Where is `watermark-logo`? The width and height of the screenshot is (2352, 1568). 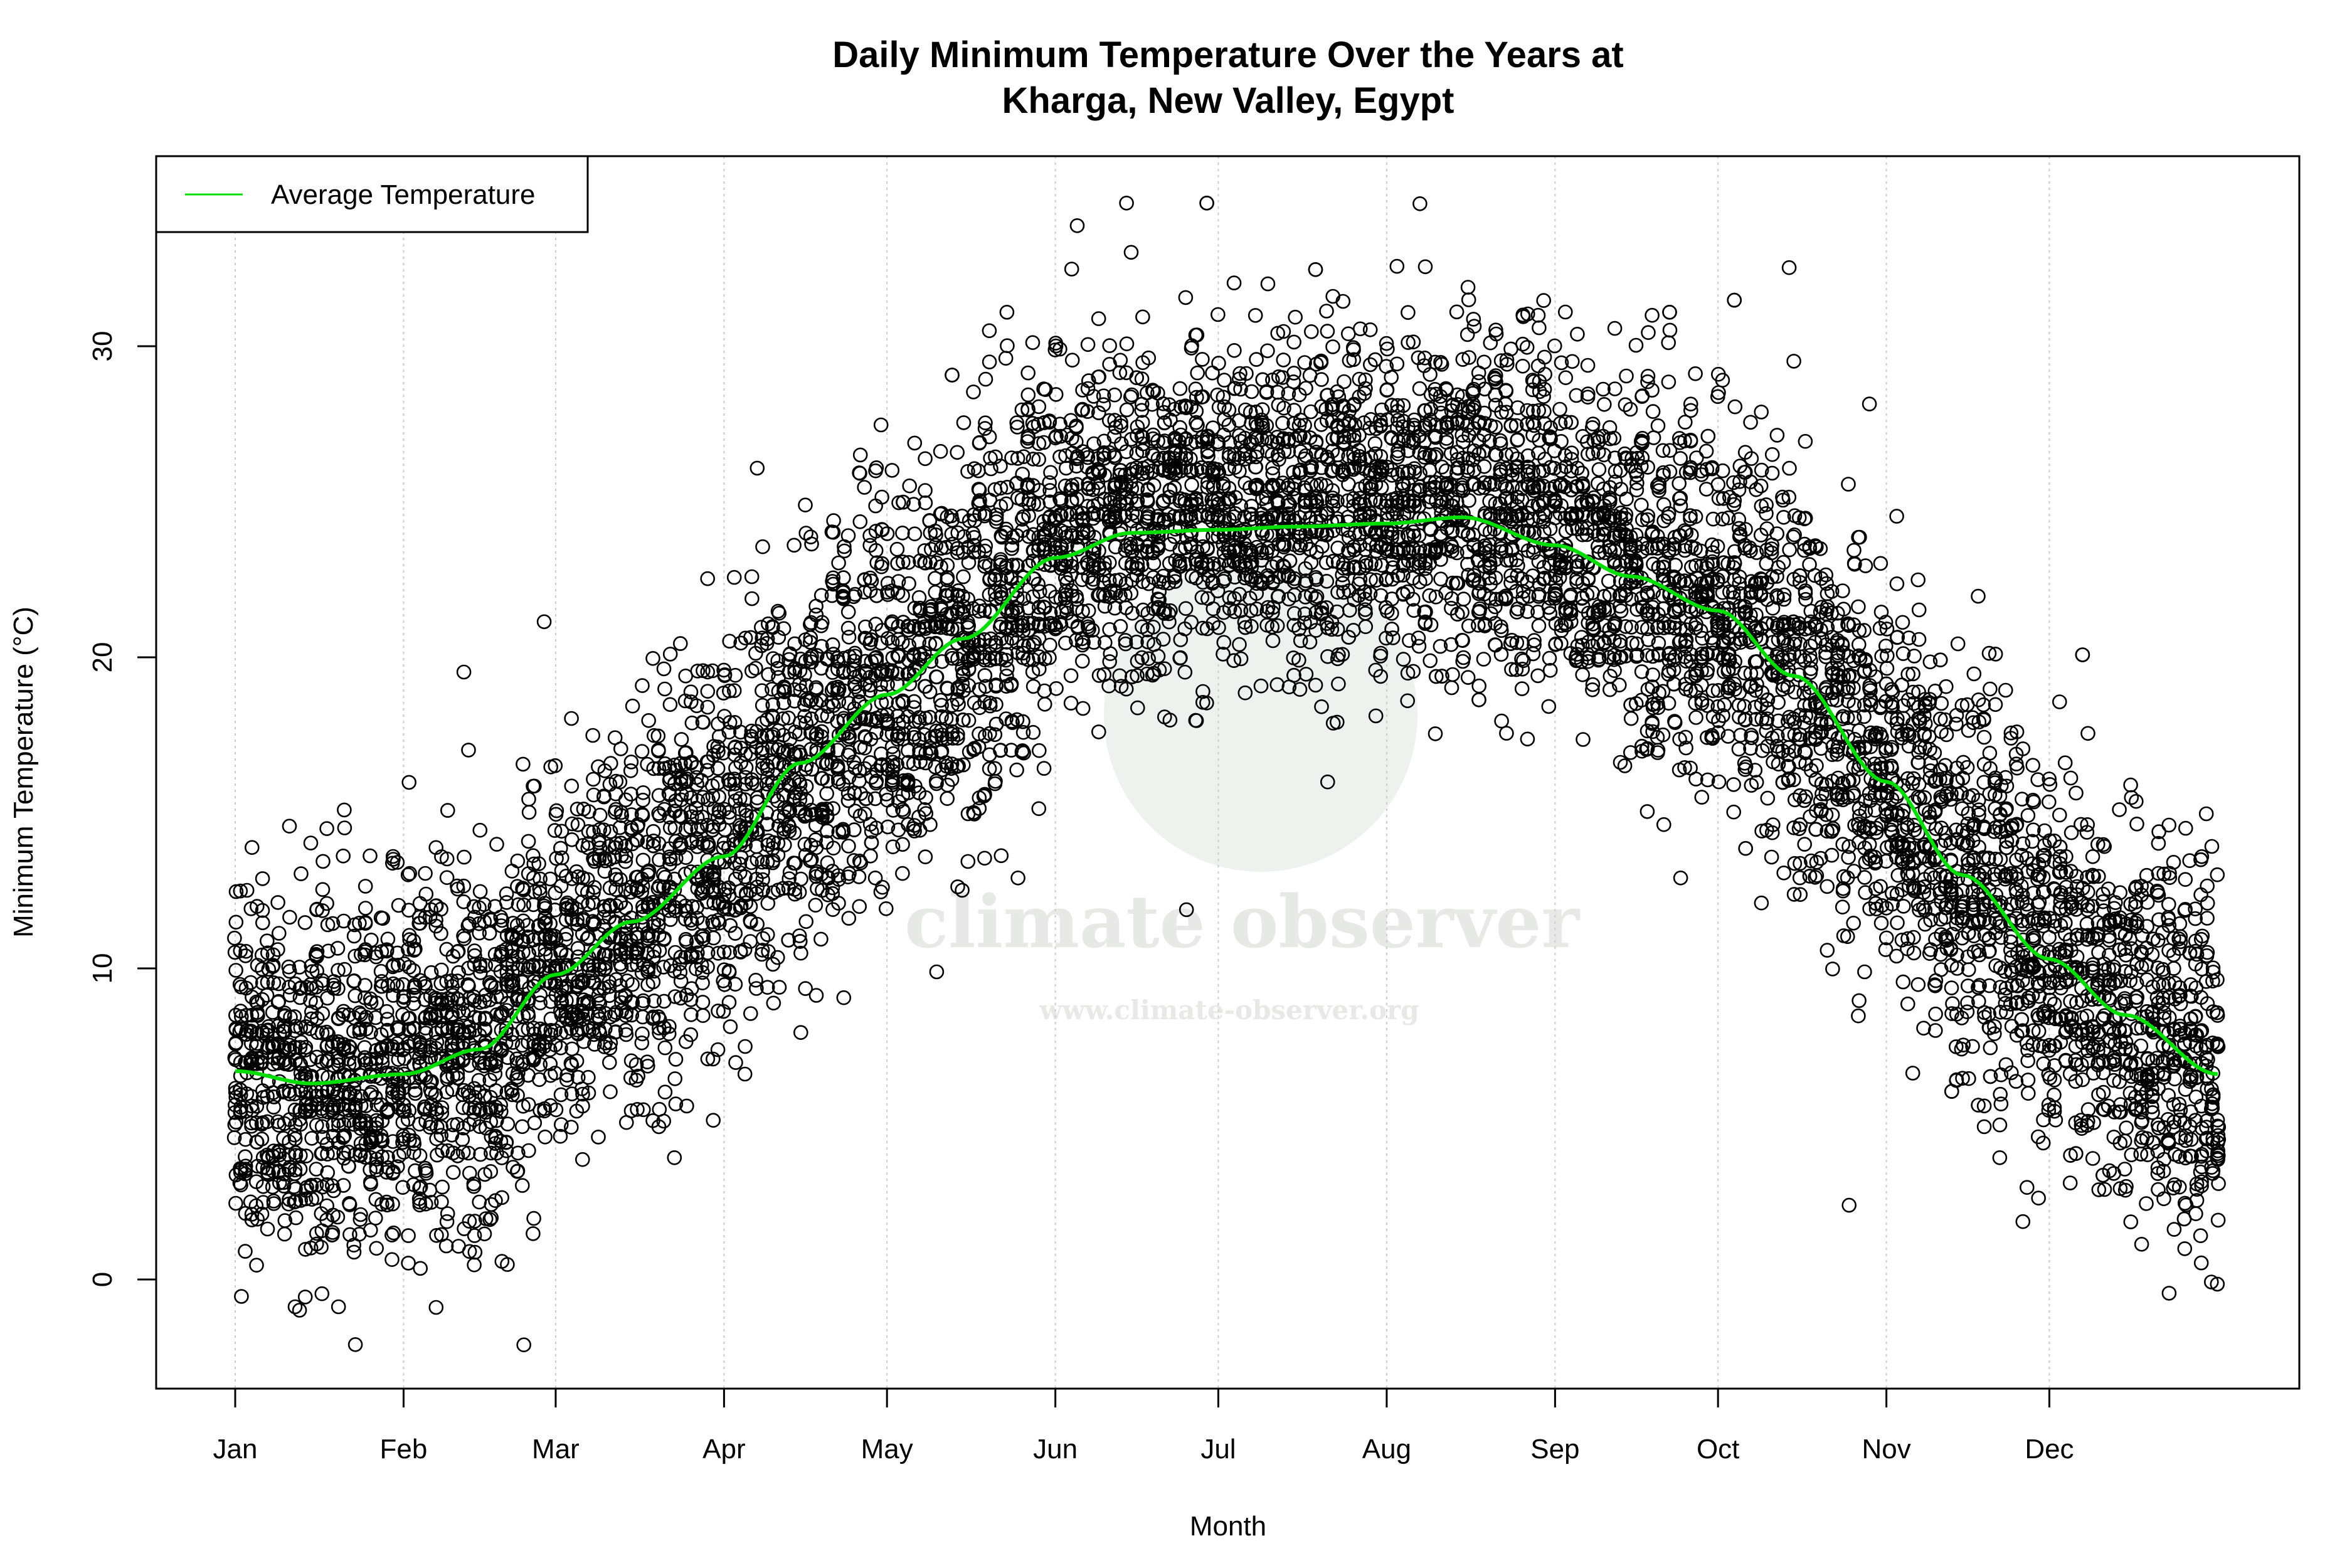
watermark-logo is located at coordinates (1260, 715).